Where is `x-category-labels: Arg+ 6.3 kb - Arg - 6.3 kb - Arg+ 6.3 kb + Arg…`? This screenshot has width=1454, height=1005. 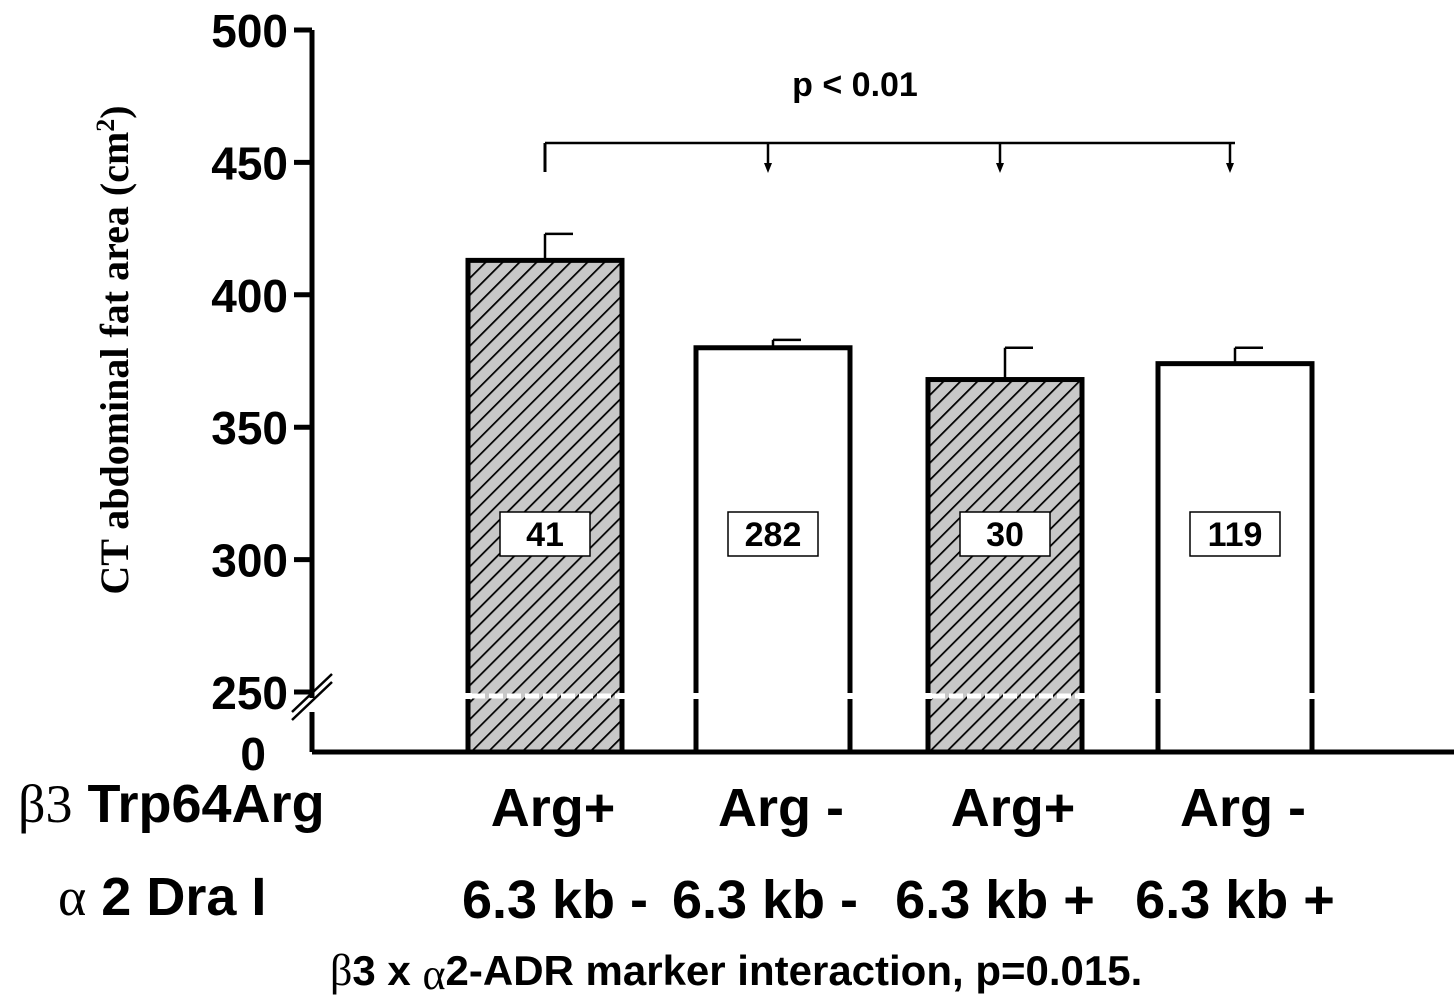 x-category-labels: Arg+ 6.3 kb - Arg - 6.3 kb - Arg+ 6.3 kb + Arg… is located at coordinates (898, 854).